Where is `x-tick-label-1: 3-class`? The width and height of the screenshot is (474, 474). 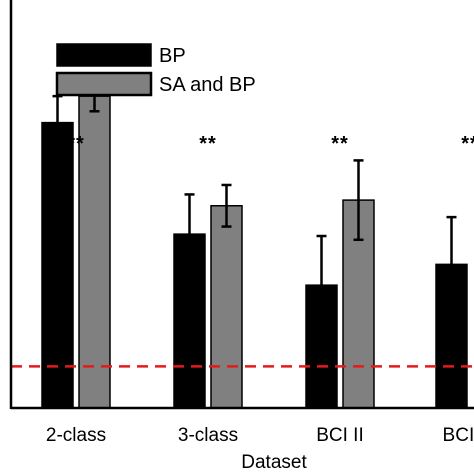
x-tick-label-1: 3-class is located at coordinates (208, 435).